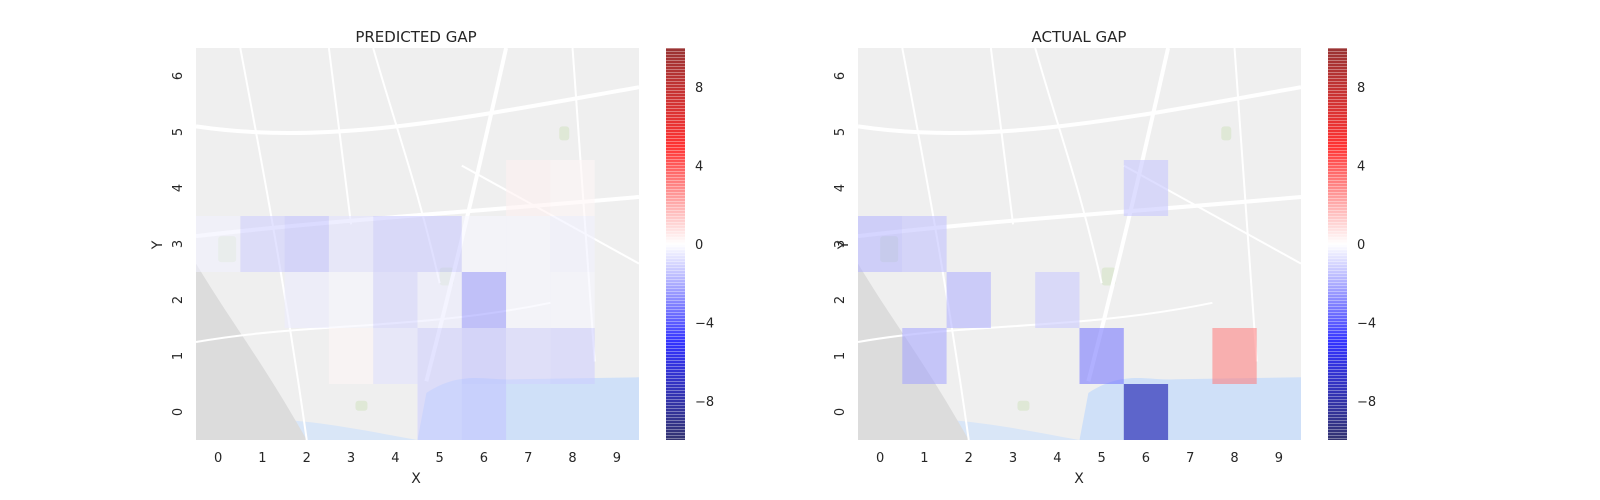 This screenshot has width=1600, height=500. Describe the element at coordinates (1190, 408) in the screenshot. I see `map-river` at that location.